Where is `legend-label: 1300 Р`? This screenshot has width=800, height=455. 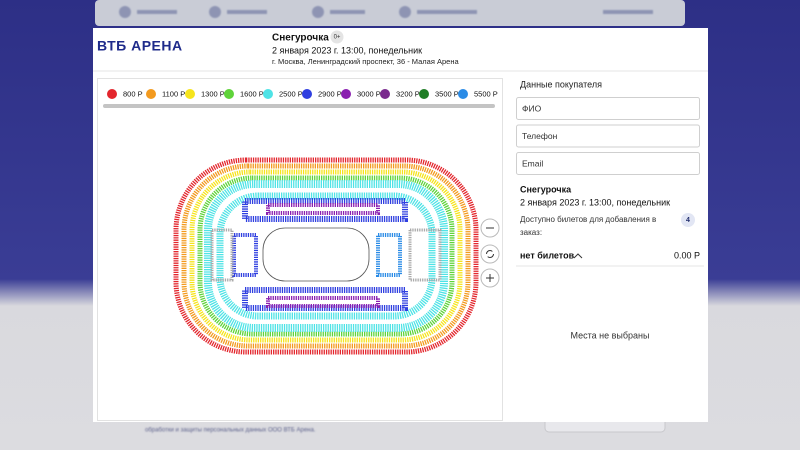
legend-label: 1300 Р is located at coordinates (213, 93).